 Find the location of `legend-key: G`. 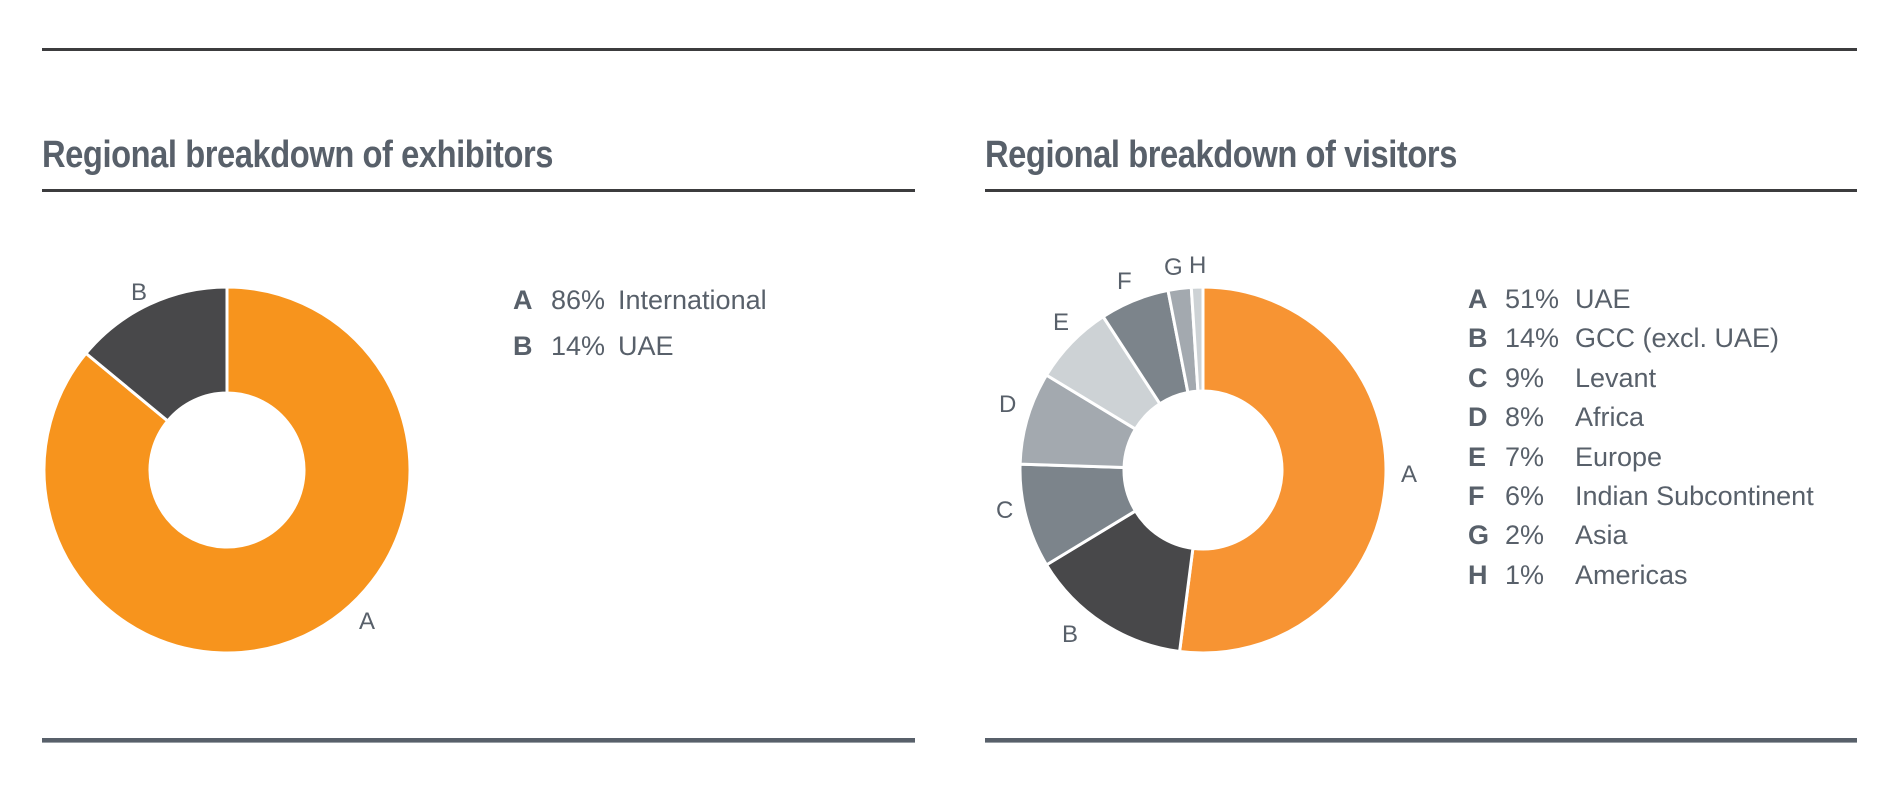

legend-key: G is located at coordinates (1479, 535).